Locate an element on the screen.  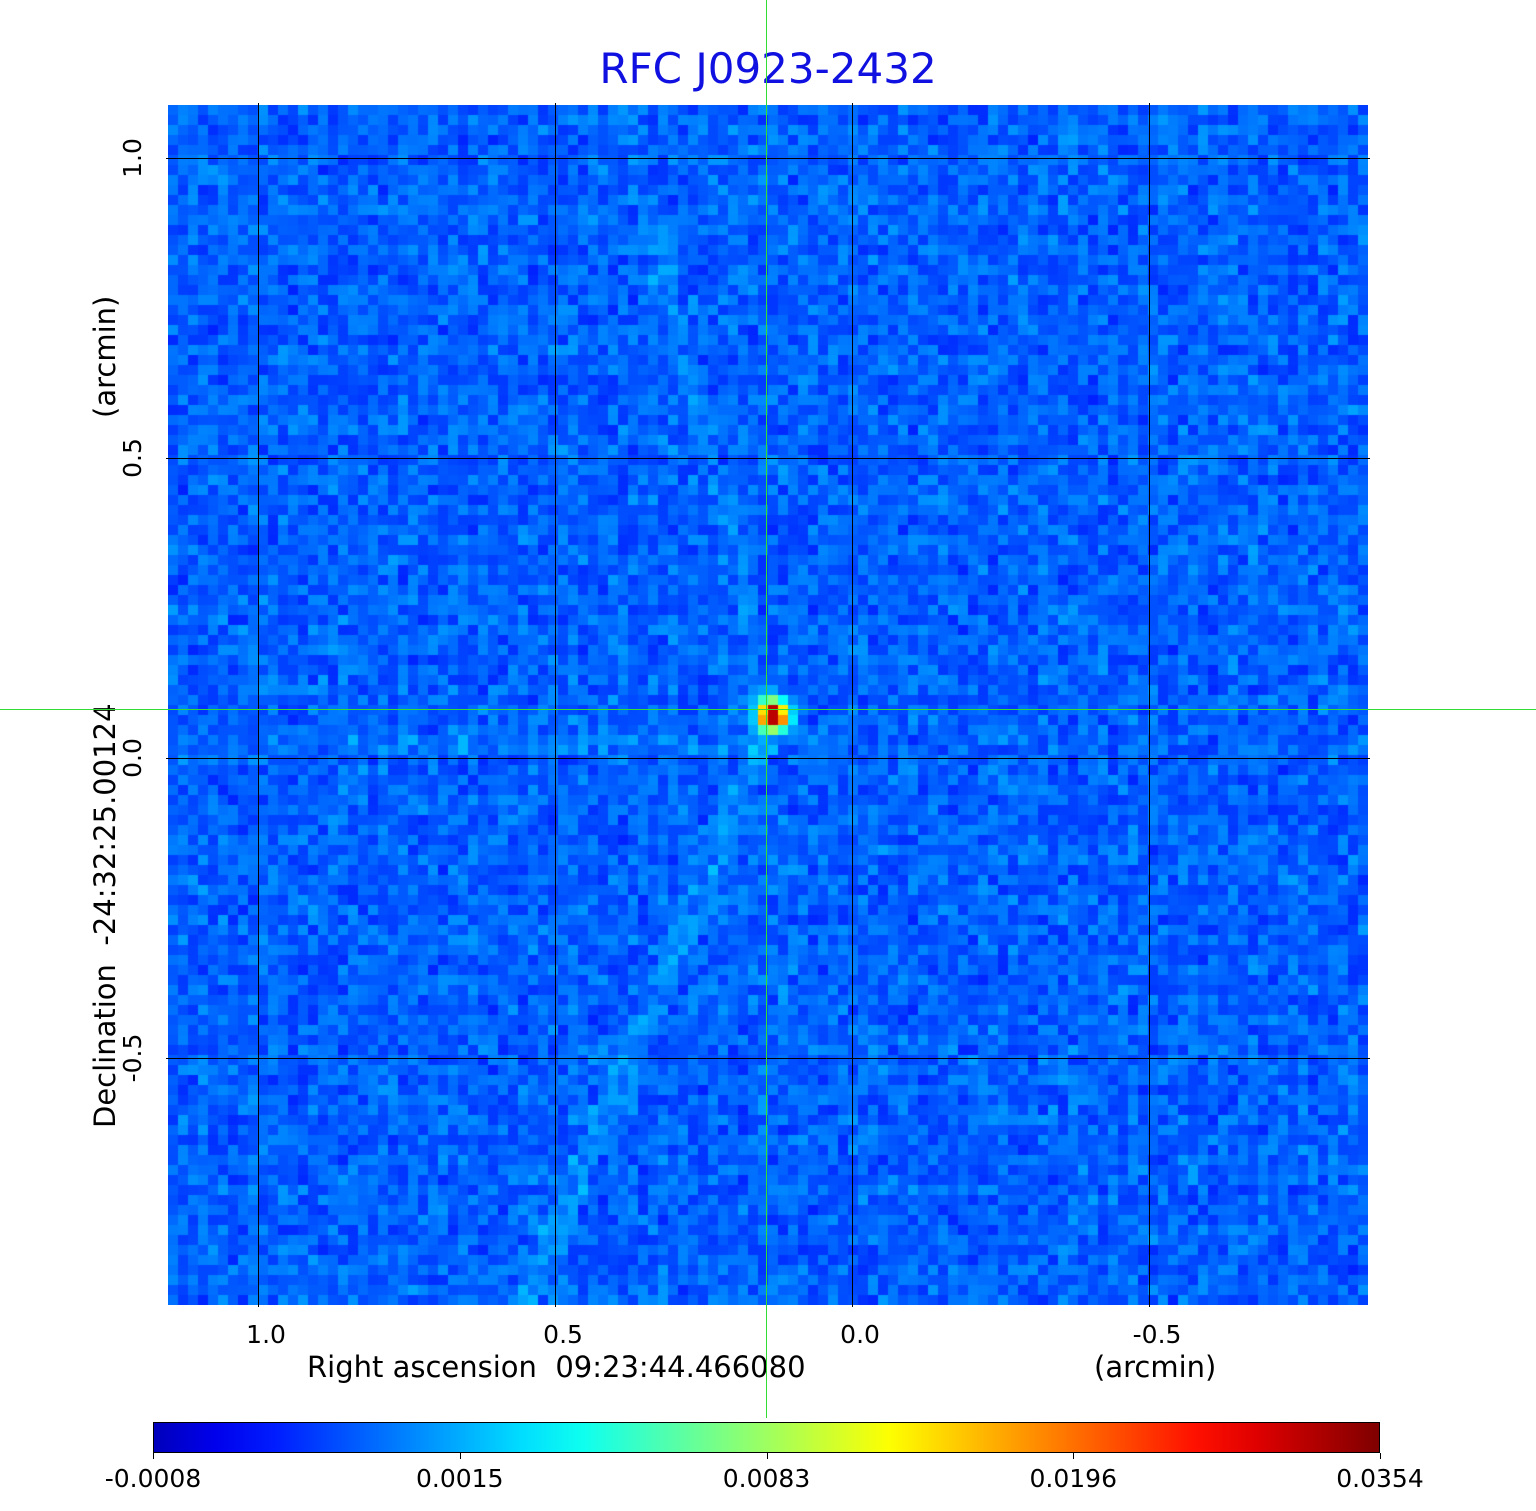
crosshair-horizontal is located at coordinates (768, 709).